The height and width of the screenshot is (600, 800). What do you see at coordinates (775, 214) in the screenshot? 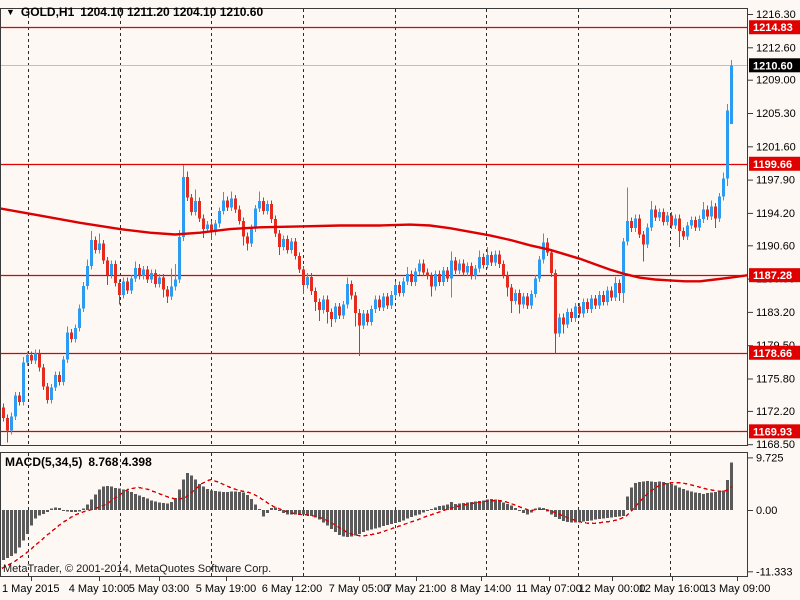
I see `price-axis-label: 1194.20` at bounding box center [775, 214].